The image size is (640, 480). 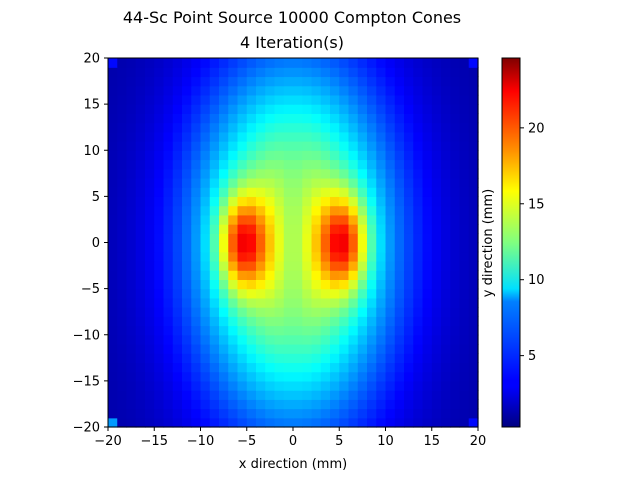 I want to click on y-tick-label: −10, so click(x=86, y=335).